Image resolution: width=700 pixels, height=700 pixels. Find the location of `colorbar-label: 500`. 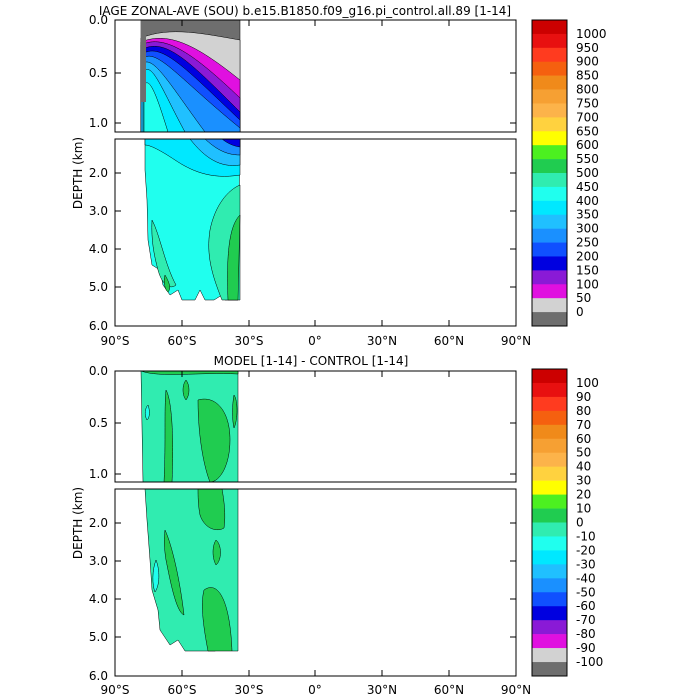

colorbar-label: 500 is located at coordinates (587, 173).